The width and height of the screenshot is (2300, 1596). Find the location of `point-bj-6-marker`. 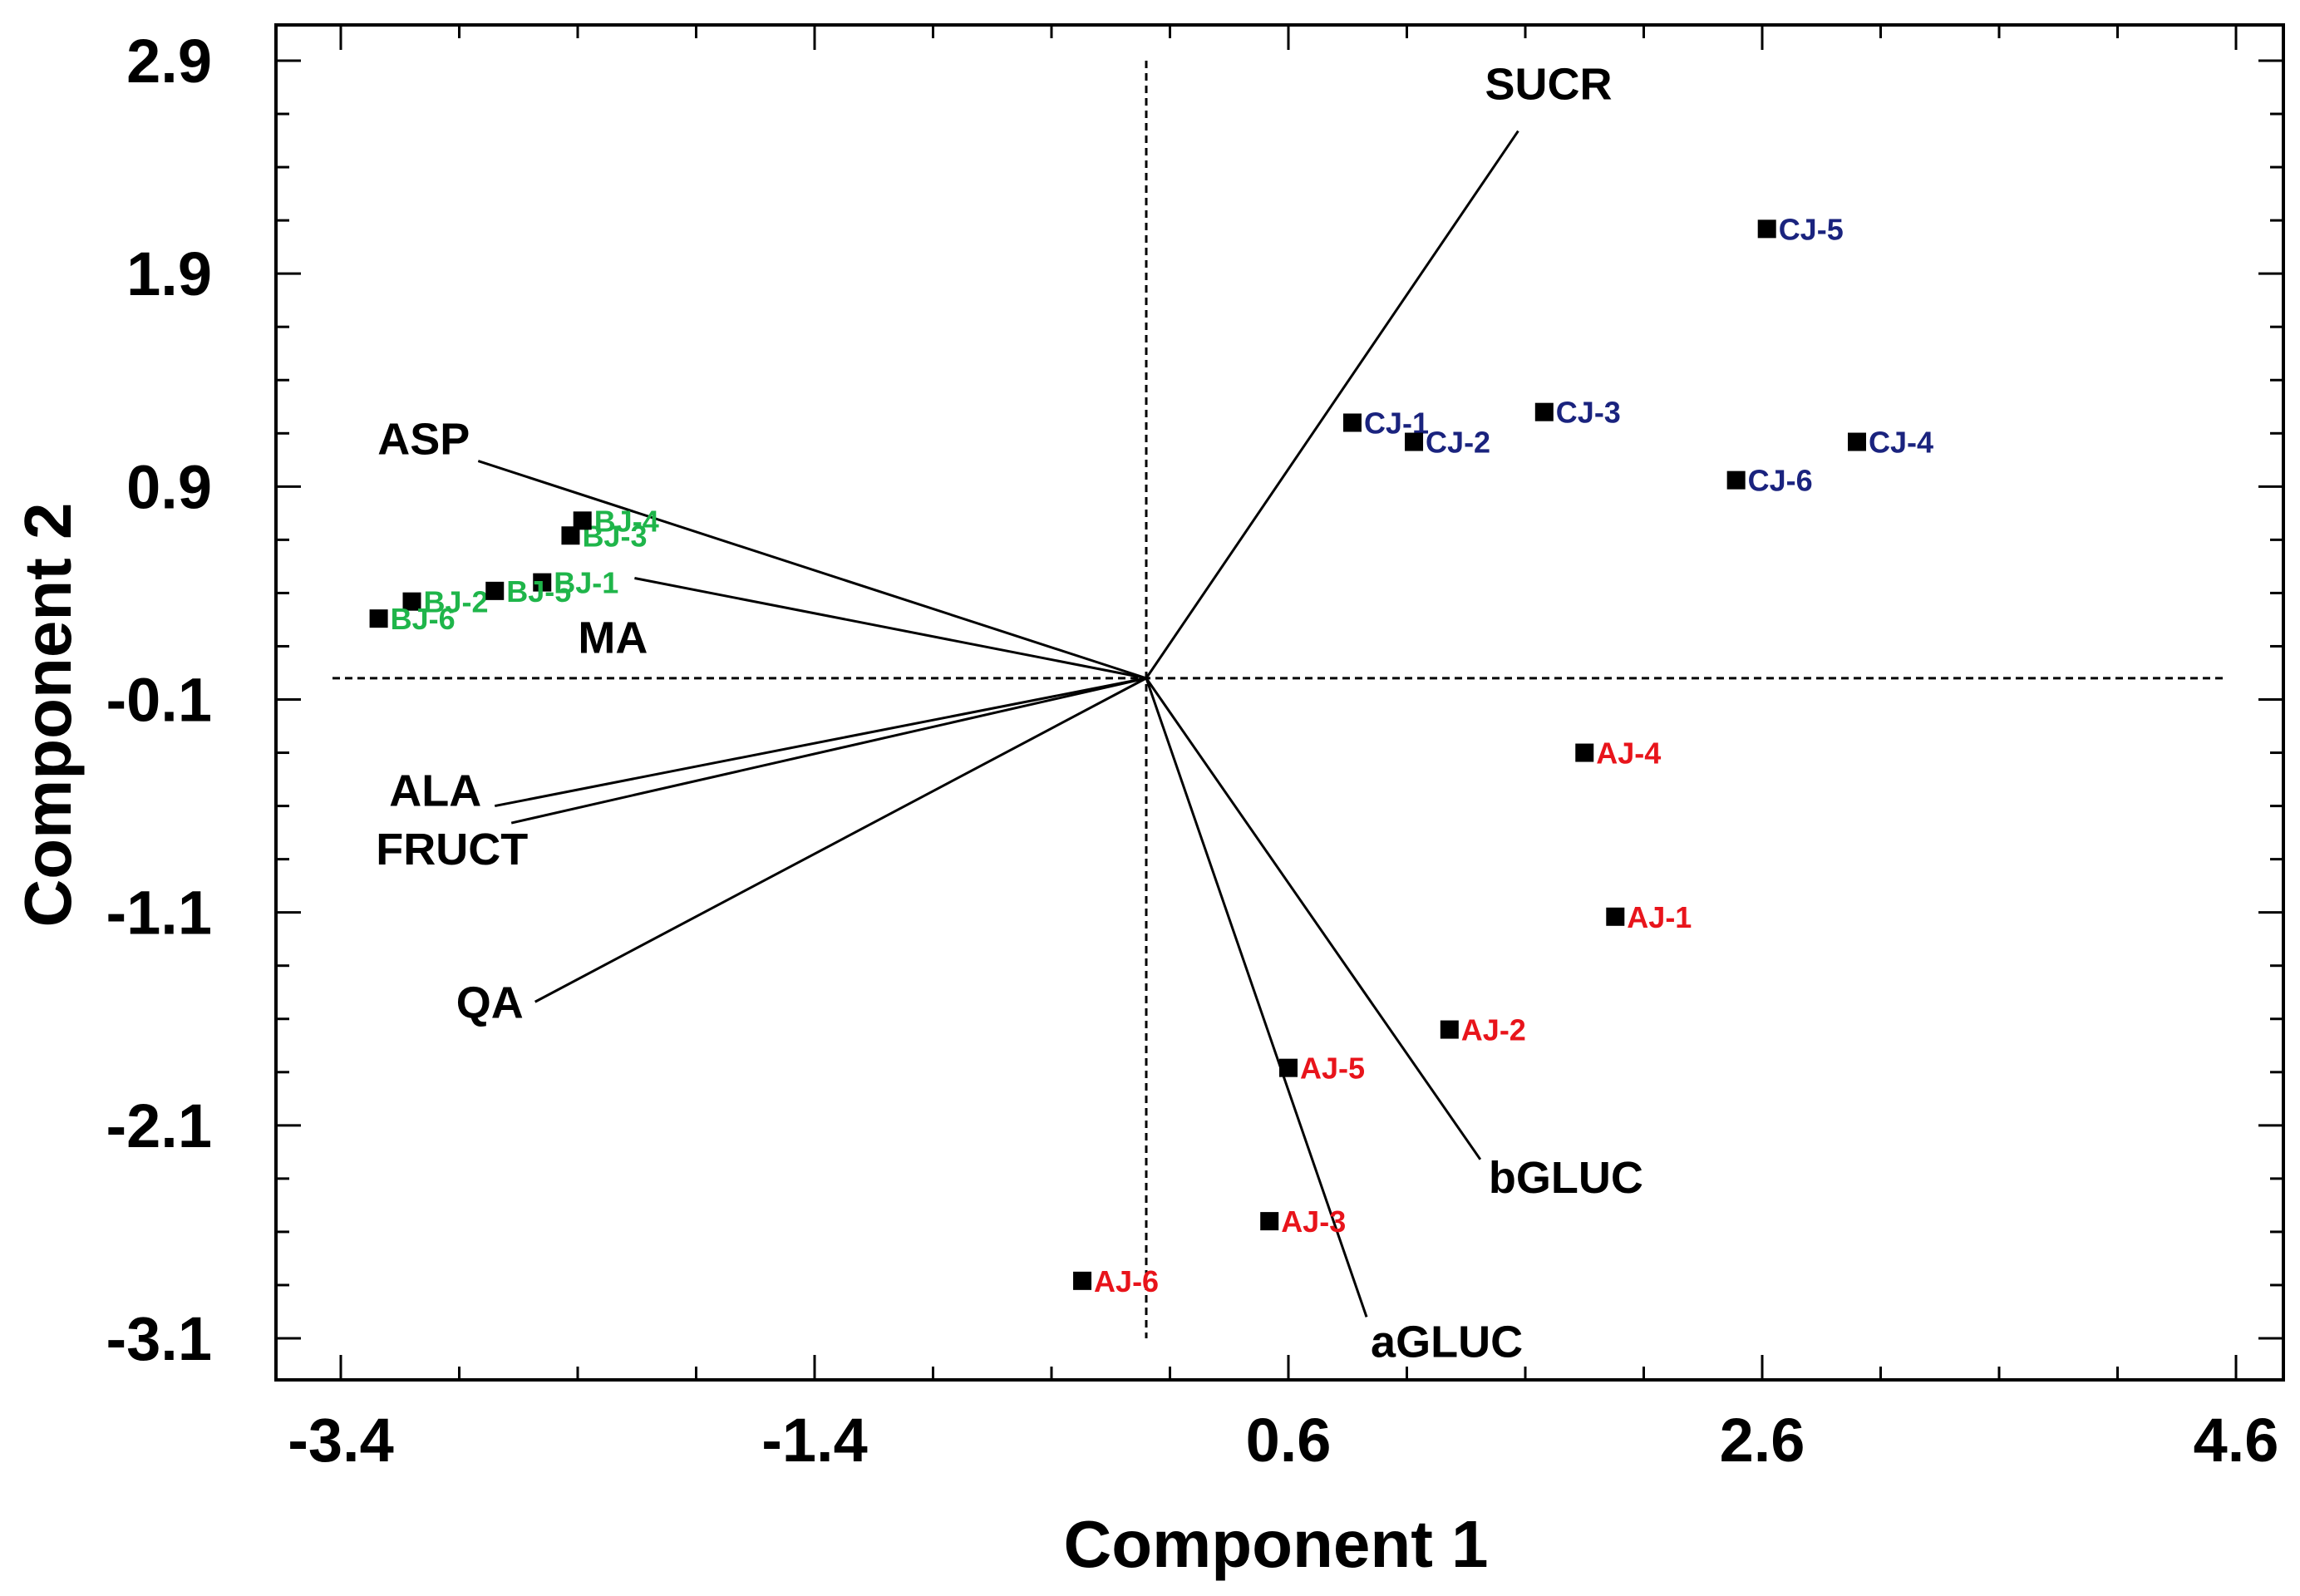

point-bj-6-marker is located at coordinates (378, 618).